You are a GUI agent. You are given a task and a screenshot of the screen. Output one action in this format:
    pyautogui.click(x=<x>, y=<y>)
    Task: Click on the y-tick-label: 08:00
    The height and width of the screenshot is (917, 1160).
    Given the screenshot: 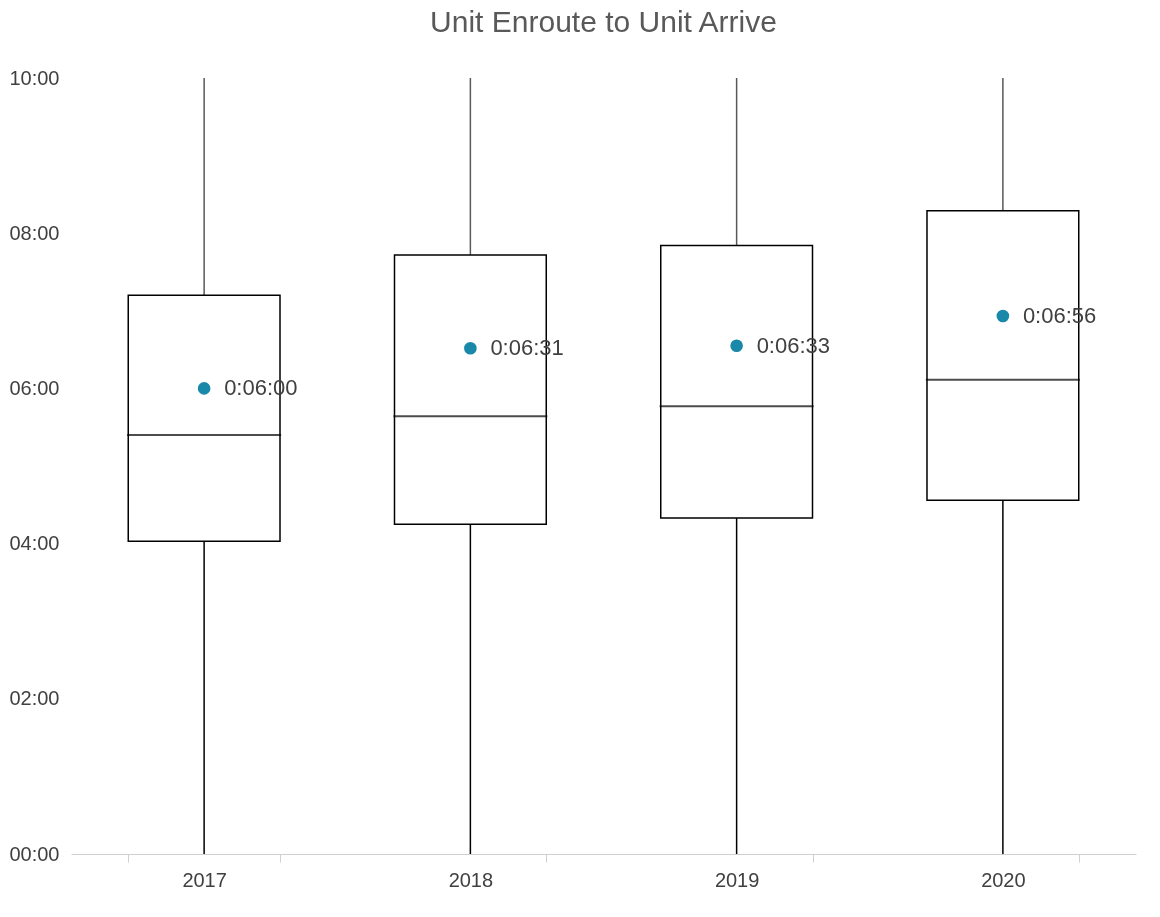 What is the action you would take?
    pyautogui.click(x=34, y=232)
    